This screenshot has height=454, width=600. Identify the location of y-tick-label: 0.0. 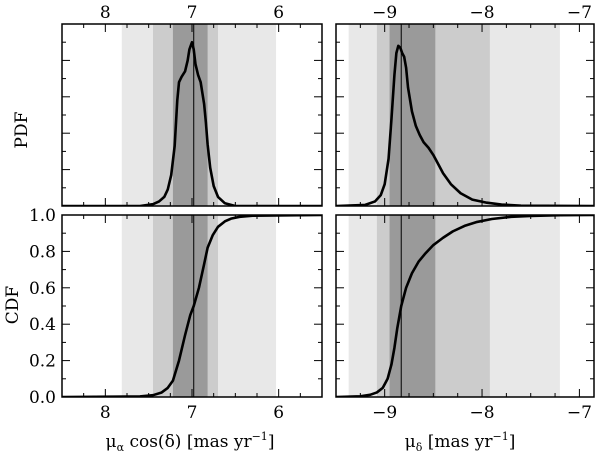
(42, 398).